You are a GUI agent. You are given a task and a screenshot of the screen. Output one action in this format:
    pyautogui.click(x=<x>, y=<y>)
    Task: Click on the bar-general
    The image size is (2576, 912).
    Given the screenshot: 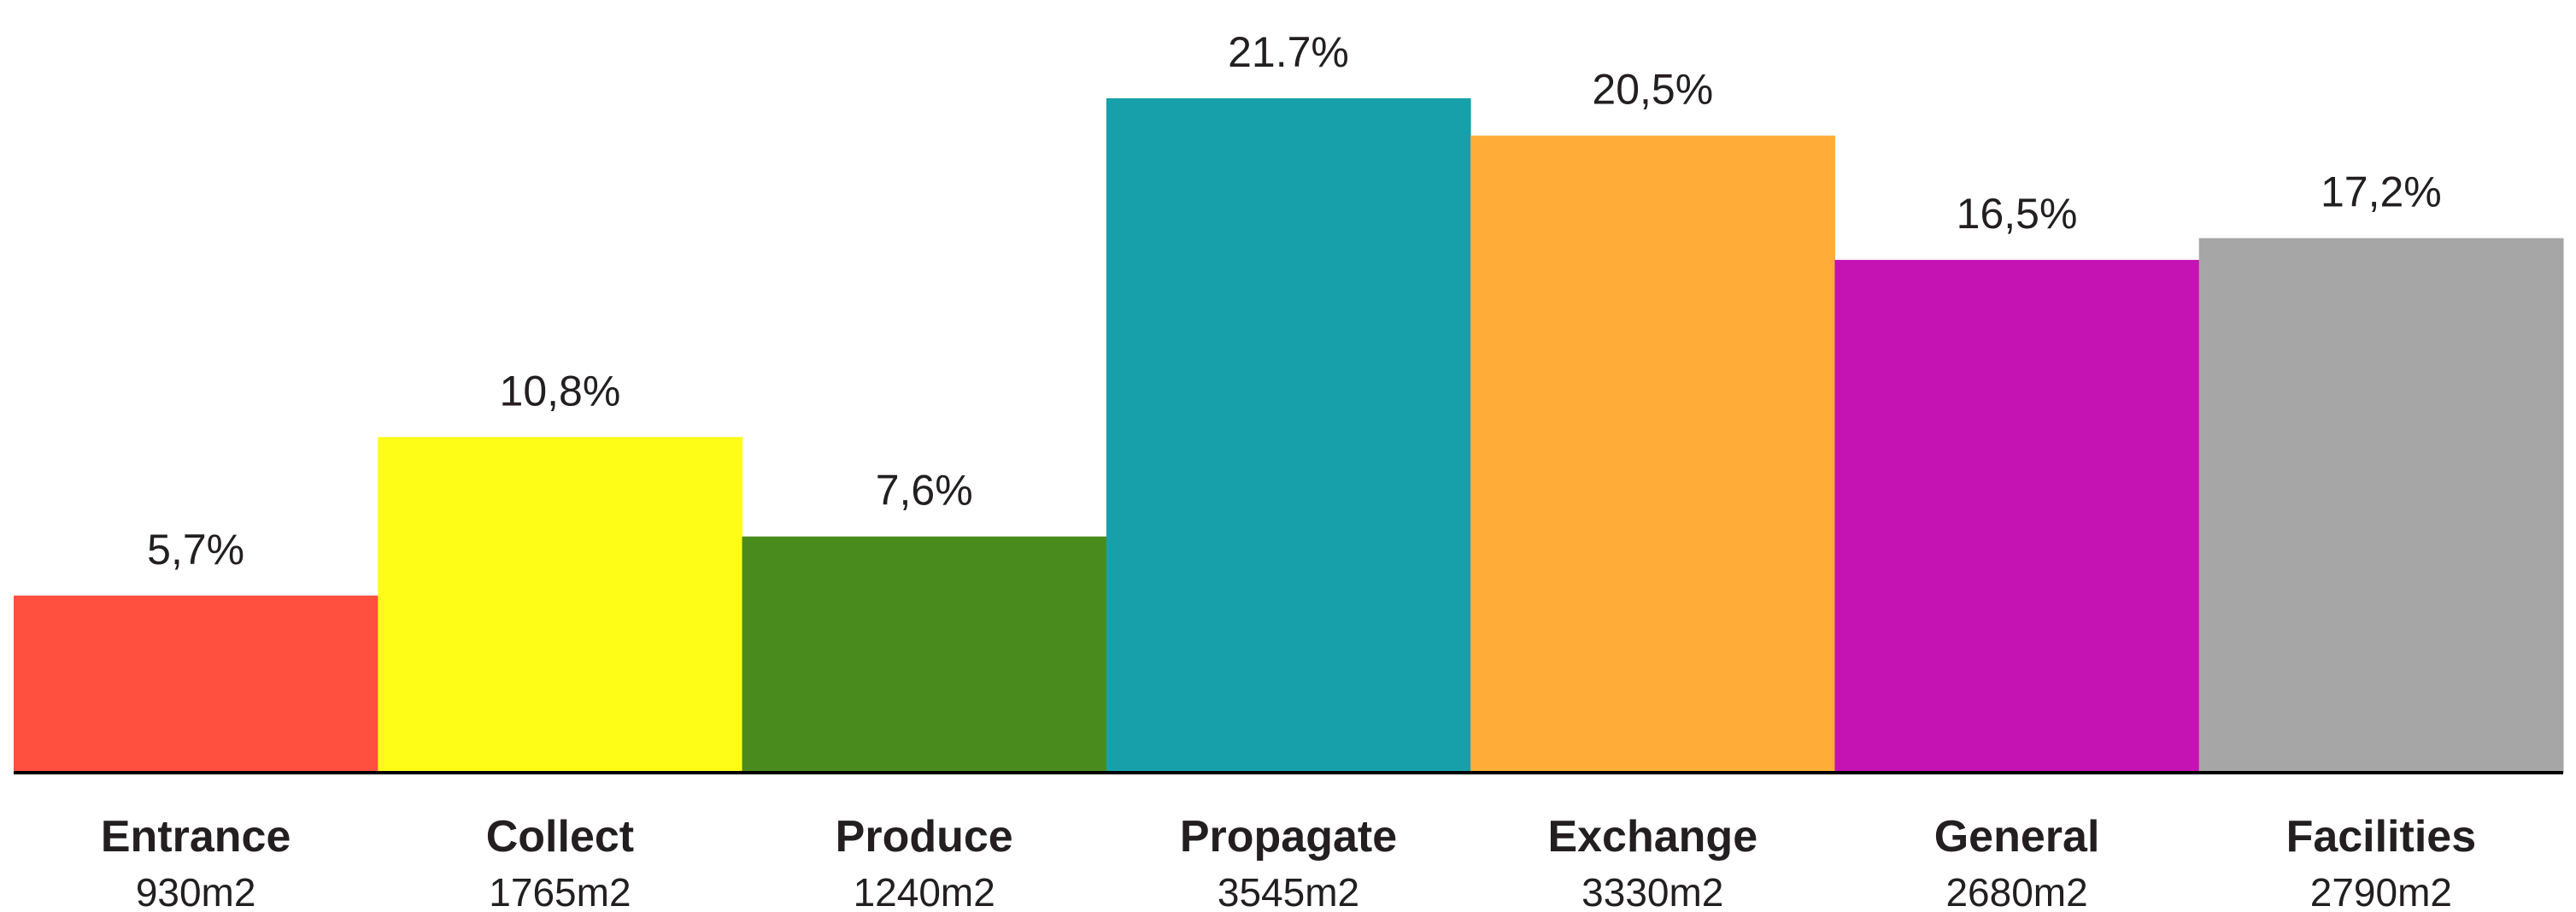 What is the action you would take?
    pyautogui.click(x=2017, y=517)
    